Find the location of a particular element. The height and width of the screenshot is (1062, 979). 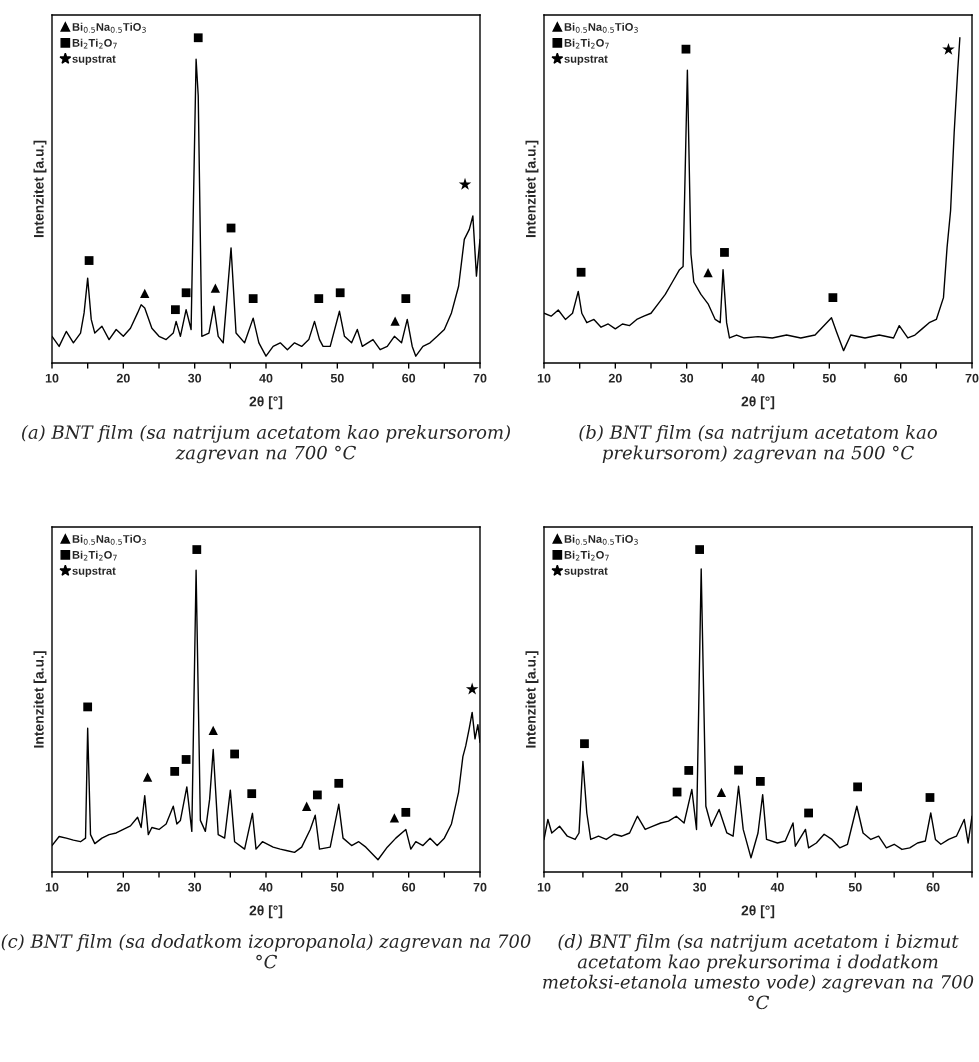

text: (b) BNT film (sa natrijum acetatom kao prekursorom) zagrevan na 500 °C is located at coordinates (758, 444).